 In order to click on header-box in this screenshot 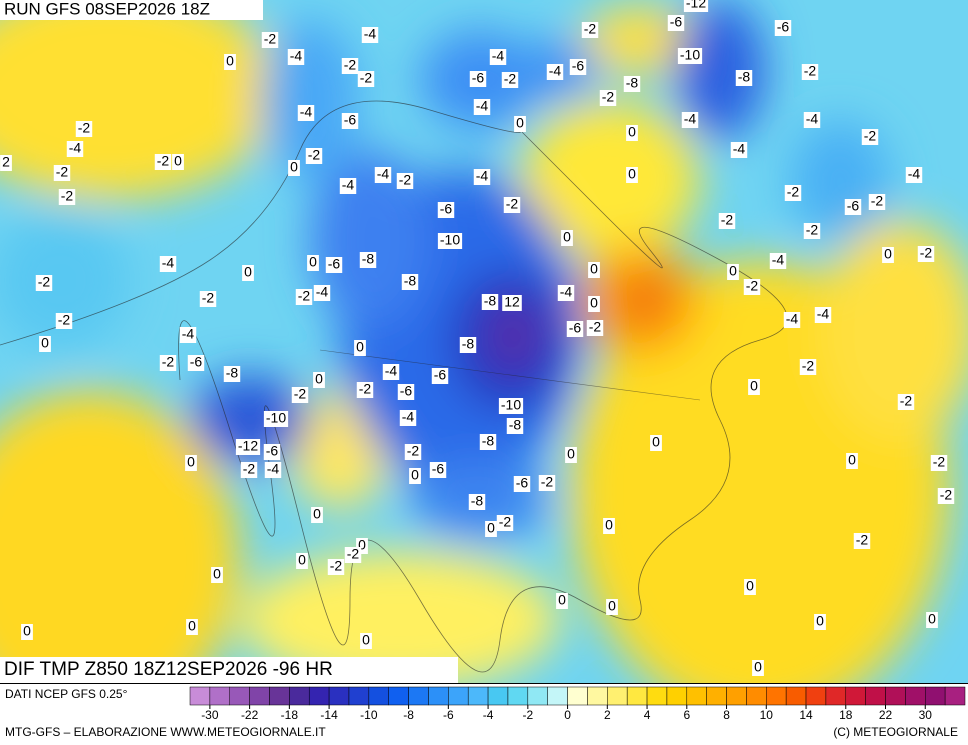, I will do `click(131, 10)`.